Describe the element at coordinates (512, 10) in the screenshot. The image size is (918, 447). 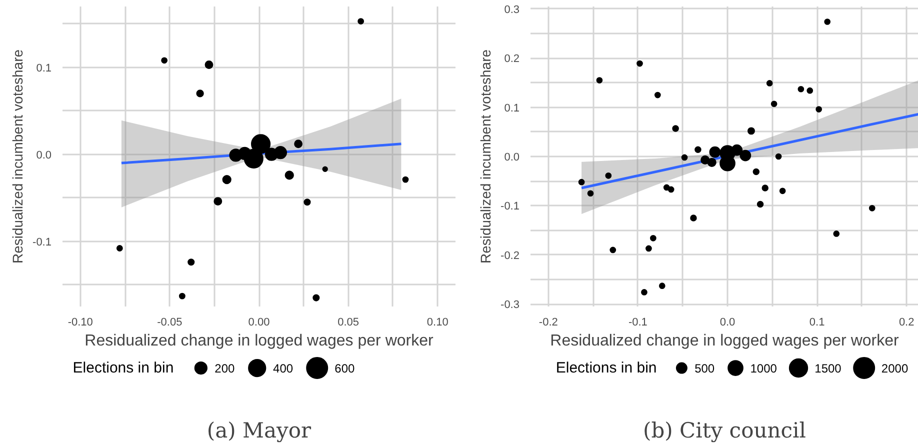
I see `y-tick-label: 0.3` at that location.